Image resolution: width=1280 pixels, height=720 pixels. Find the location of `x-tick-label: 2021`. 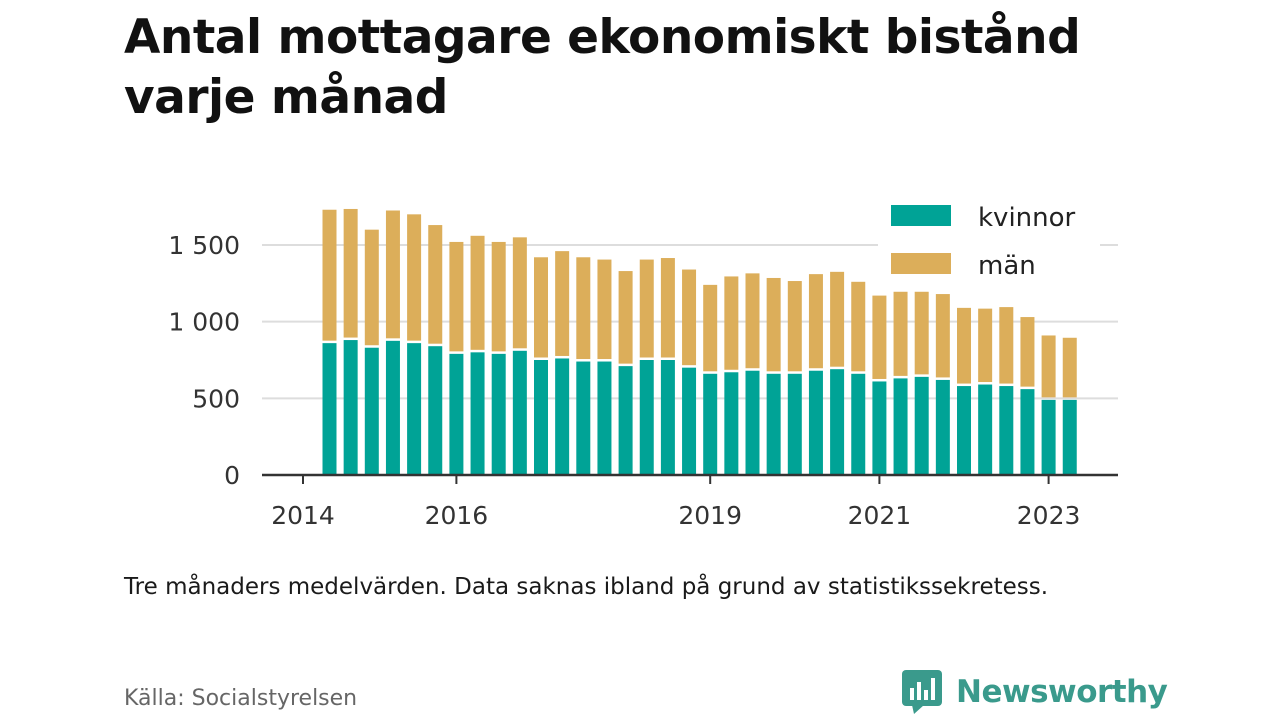

x-tick-label: 2021 is located at coordinates (880, 515).